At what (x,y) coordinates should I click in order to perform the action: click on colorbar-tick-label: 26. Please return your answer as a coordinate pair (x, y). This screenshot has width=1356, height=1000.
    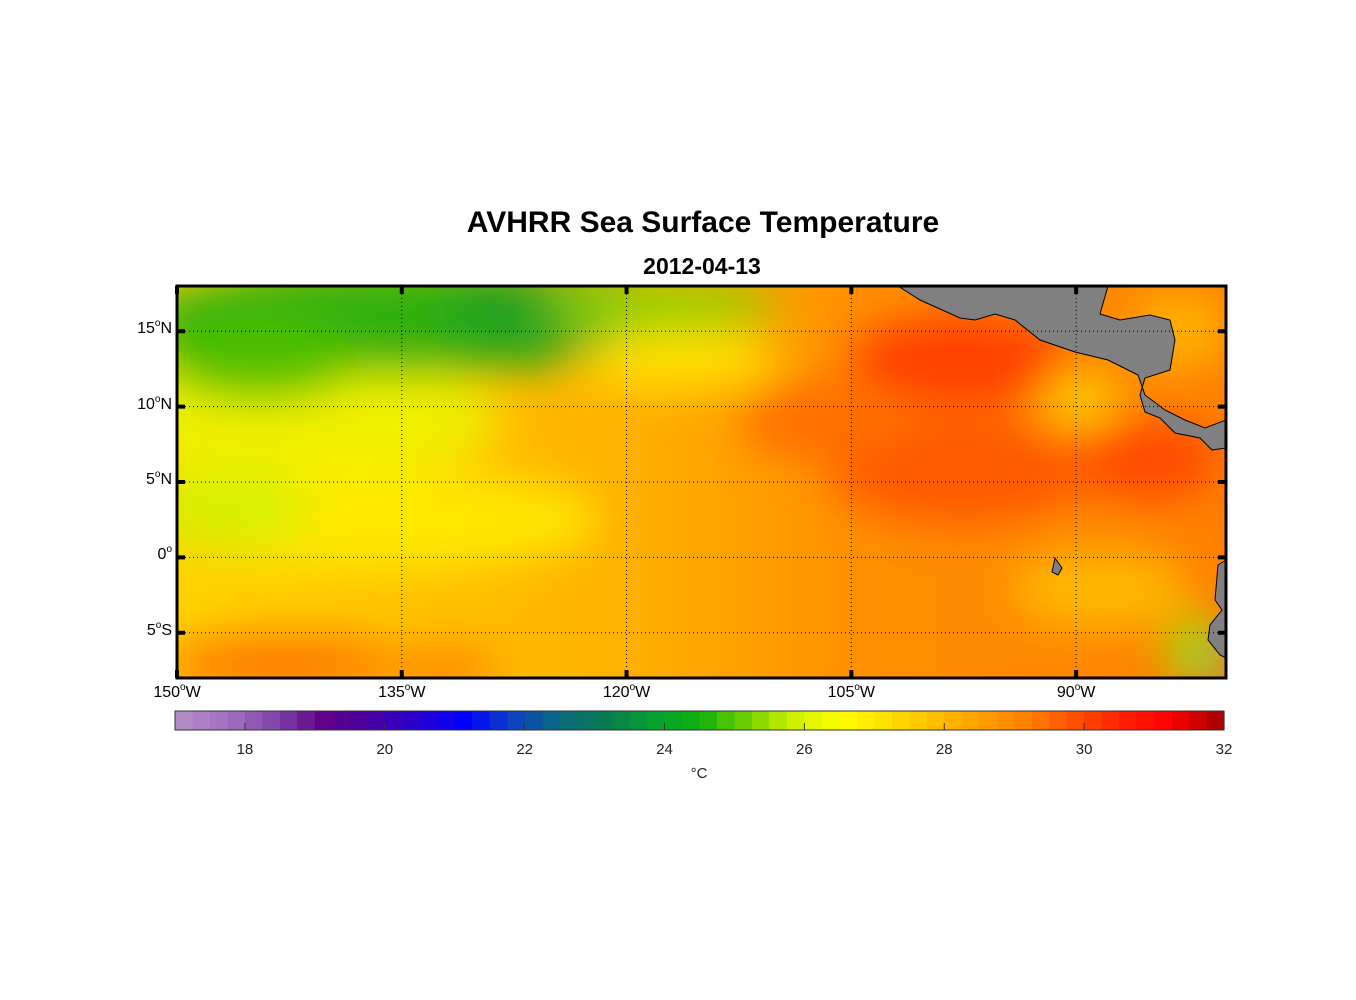
    Looking at the image, I should click on (804, 749).